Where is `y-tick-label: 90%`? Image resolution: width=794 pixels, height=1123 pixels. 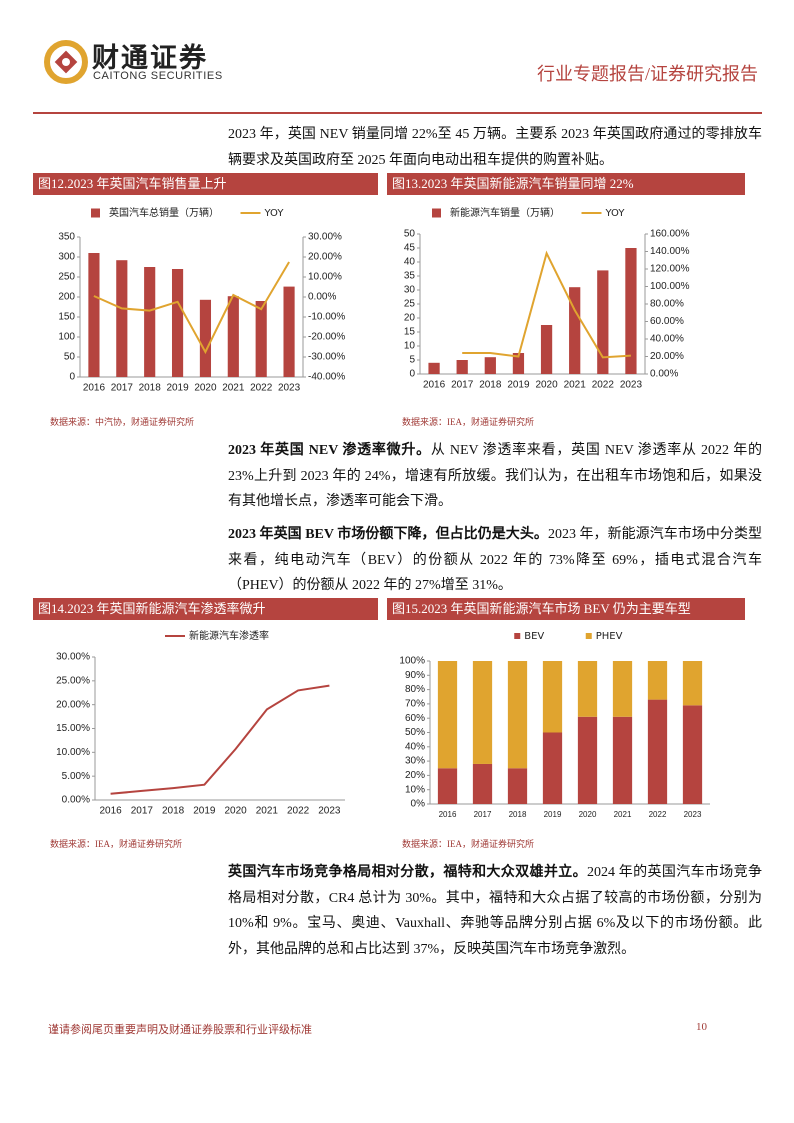
y-tick-label: 90% is located at coordinates (415, 675).